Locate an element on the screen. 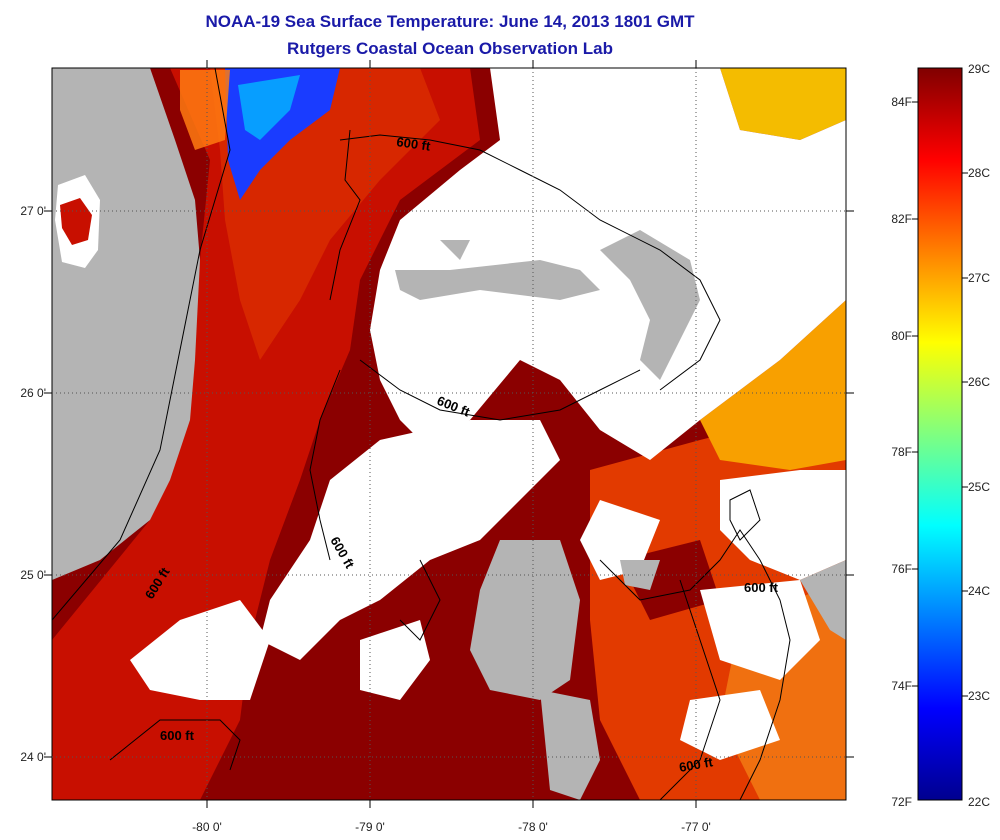  latitude-label: 26 0' is located at coordinates (33, 393).